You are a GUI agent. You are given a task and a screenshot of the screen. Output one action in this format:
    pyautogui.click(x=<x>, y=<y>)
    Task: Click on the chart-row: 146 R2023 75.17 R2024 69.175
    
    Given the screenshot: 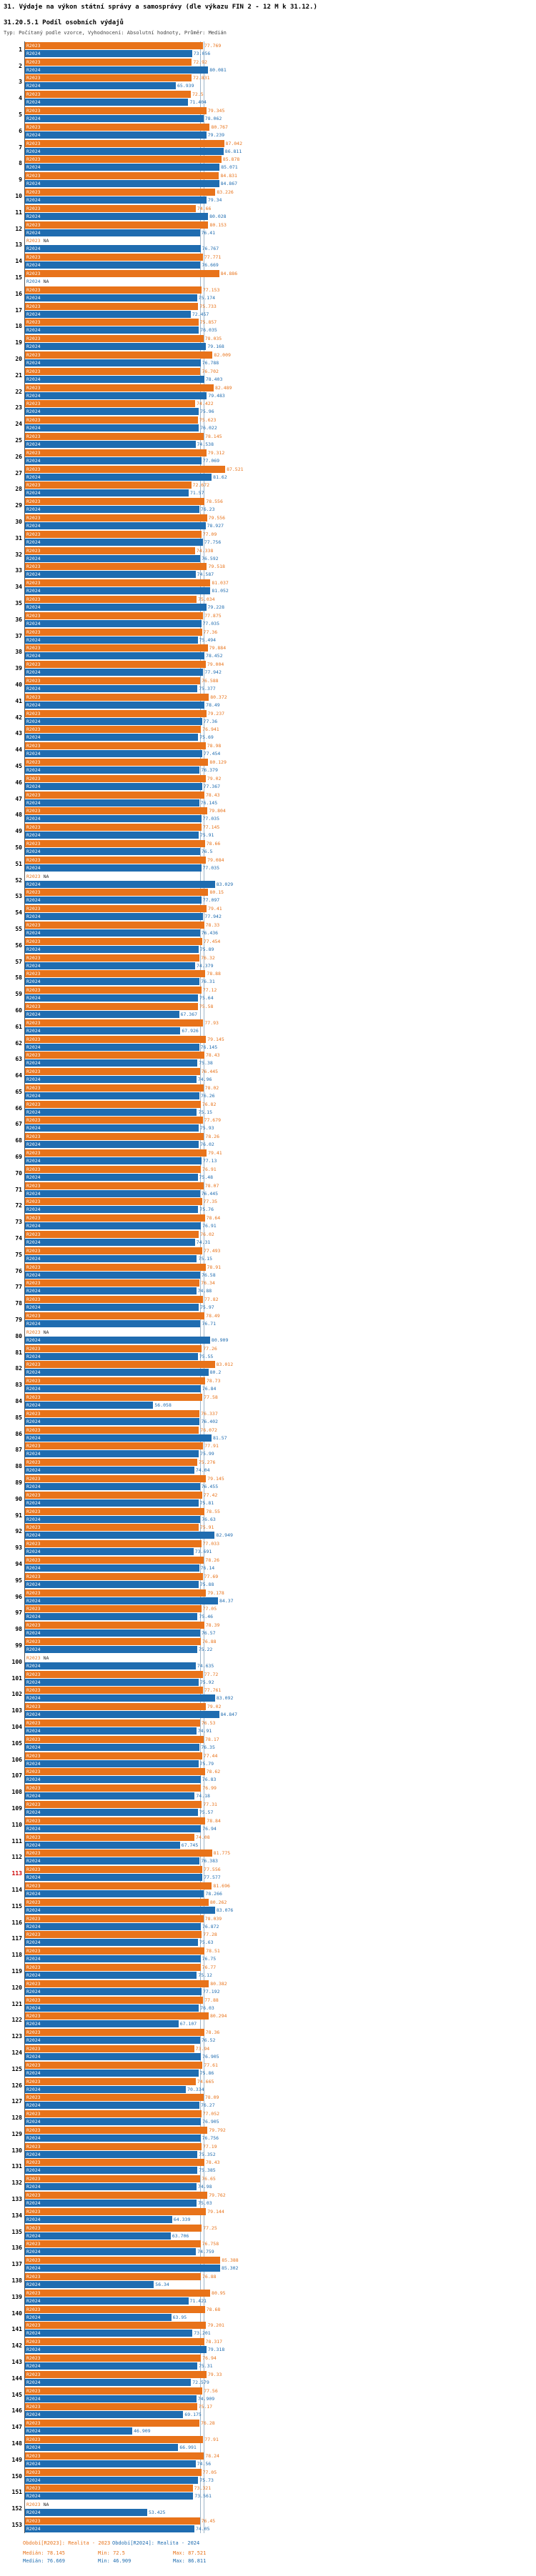 What is the action you would take?
    pyautogui.click(x=269, y=2411)
    